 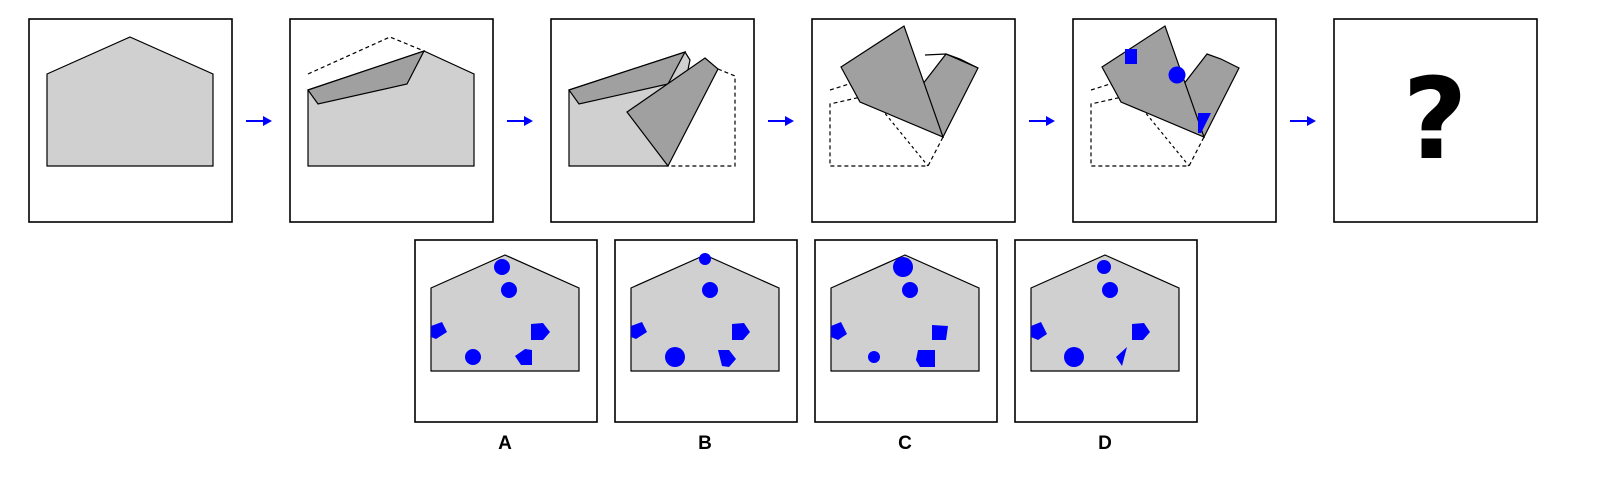 I want to click on option-d-label: D, so click(x=1105, y=443).